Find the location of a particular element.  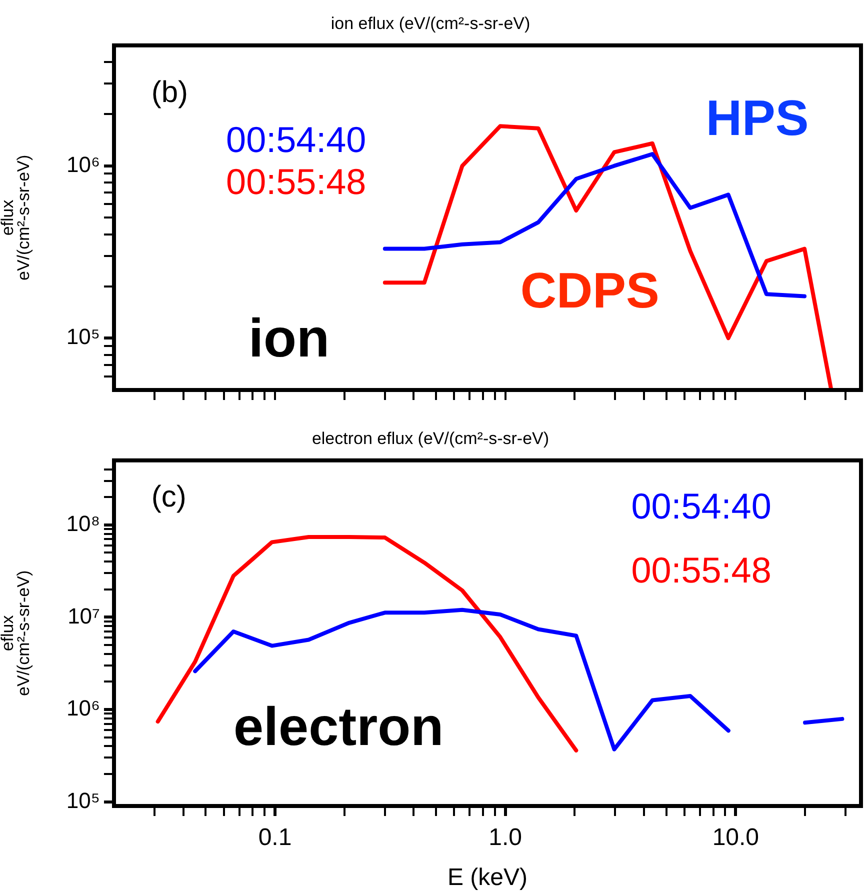

annotation: electron is located at coordinates (339, 726).